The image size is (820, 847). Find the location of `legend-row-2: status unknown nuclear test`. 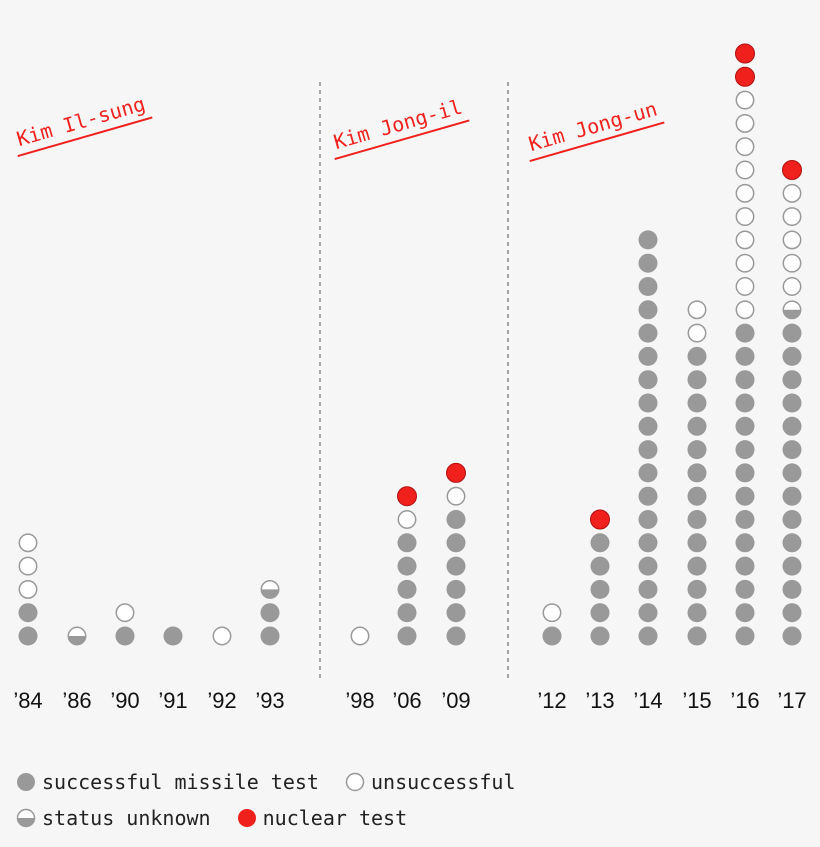

legend-row-2: status unknown nuclear test is located at coordinates (218, 818).